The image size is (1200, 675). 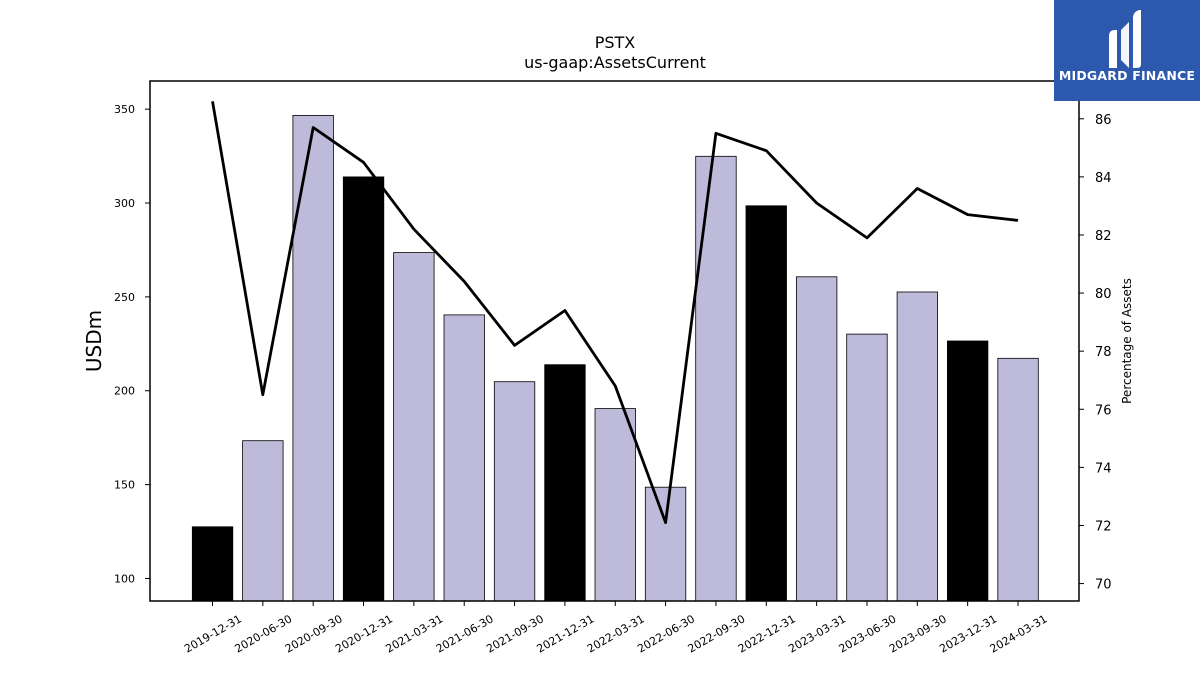 I want to click on y-tick-label: 350, so click(x=124, y=109).